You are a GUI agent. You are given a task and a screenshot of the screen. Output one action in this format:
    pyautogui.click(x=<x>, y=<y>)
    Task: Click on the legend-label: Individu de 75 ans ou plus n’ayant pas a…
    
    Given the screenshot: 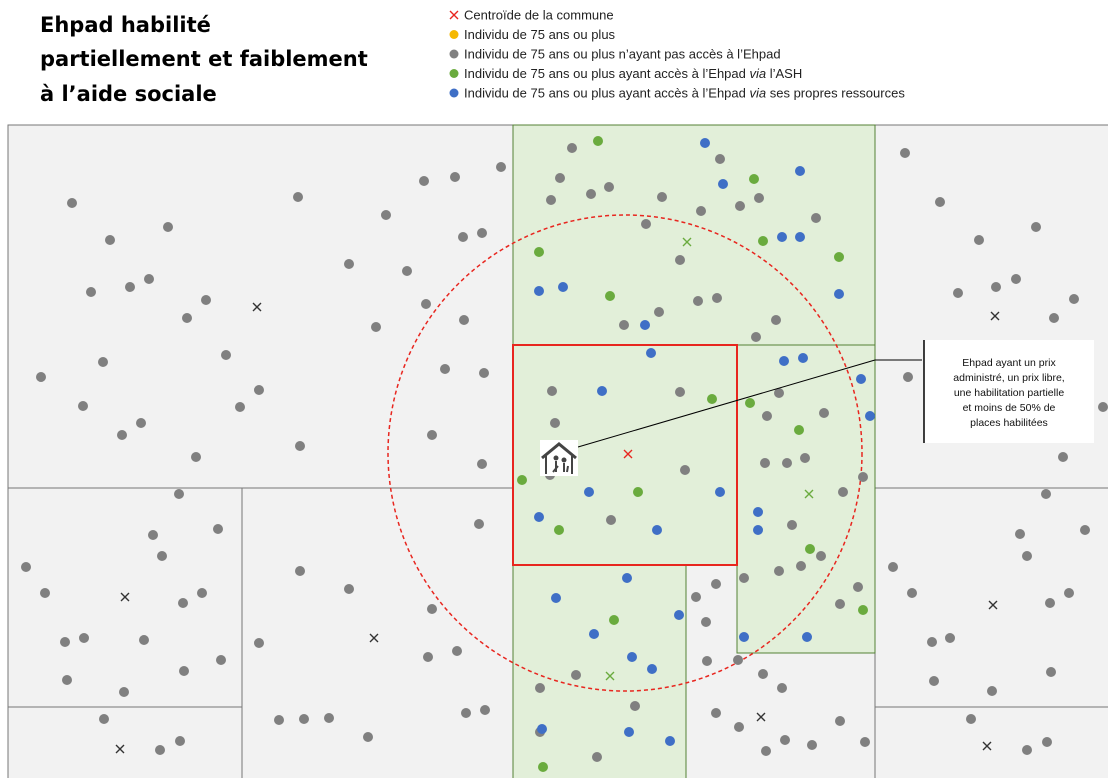 What is the action you would take?
    pyautogui.click(x=622, y=54)
    